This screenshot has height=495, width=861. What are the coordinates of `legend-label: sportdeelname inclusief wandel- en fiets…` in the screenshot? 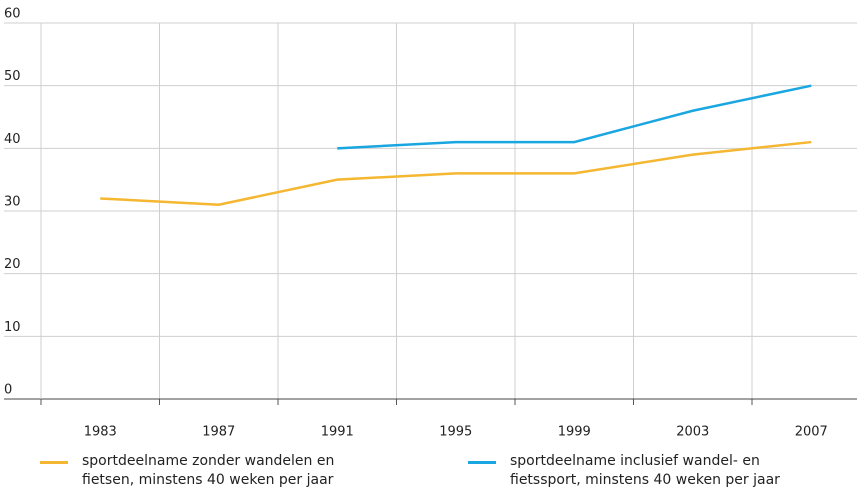 It's located at (645, 470).